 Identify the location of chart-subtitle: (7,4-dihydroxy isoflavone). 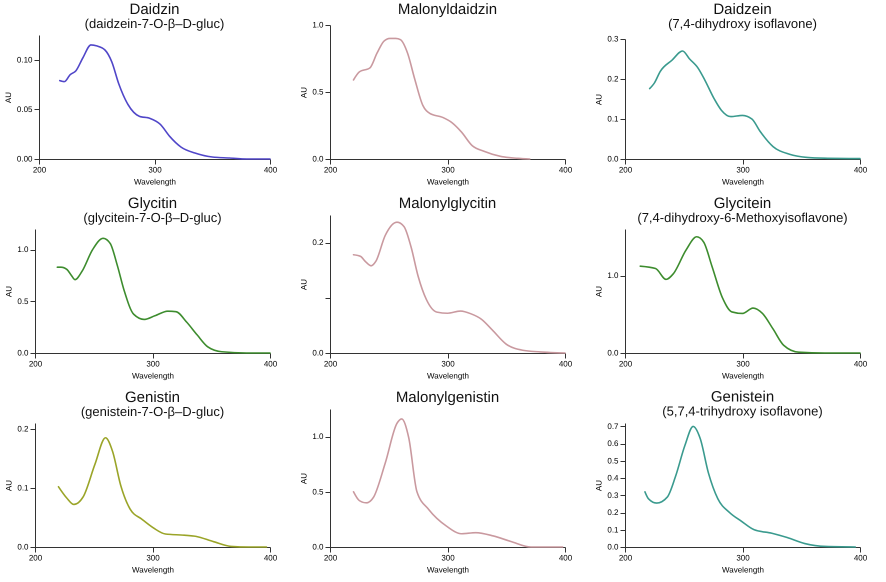
(742, 23).